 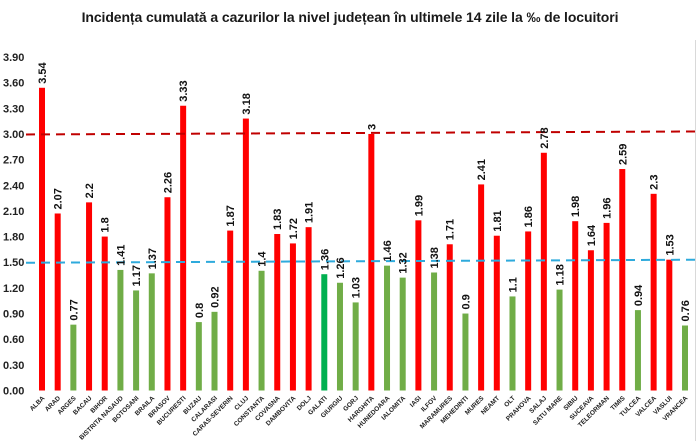 What do you see at coordinates (388, 250) in the screenshot?
I see `data-label: 1.46` at bounding box center [388, 250].